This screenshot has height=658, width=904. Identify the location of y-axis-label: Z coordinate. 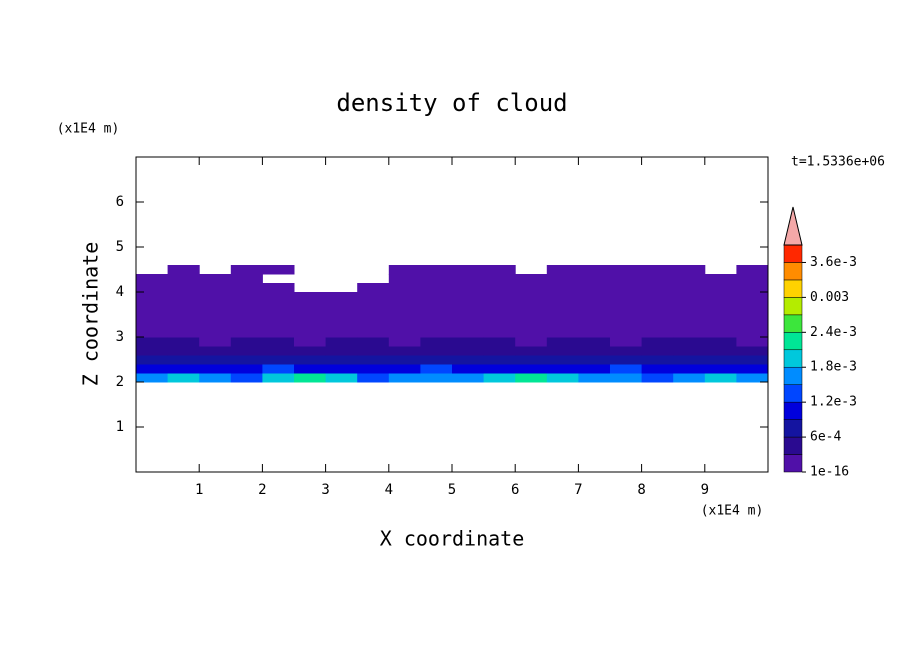
(91, 314).